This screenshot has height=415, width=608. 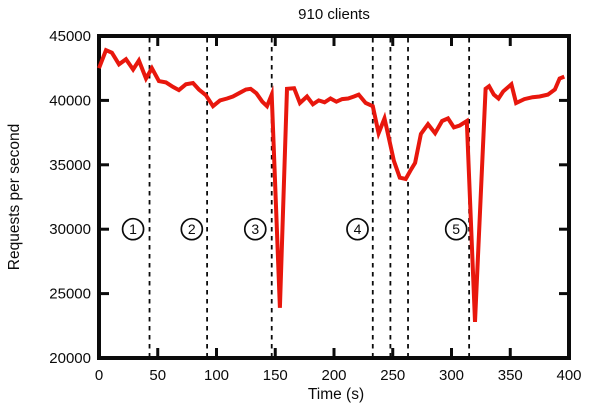 I want to click on annotation-number-5: 5, so click(x=456, y=229).